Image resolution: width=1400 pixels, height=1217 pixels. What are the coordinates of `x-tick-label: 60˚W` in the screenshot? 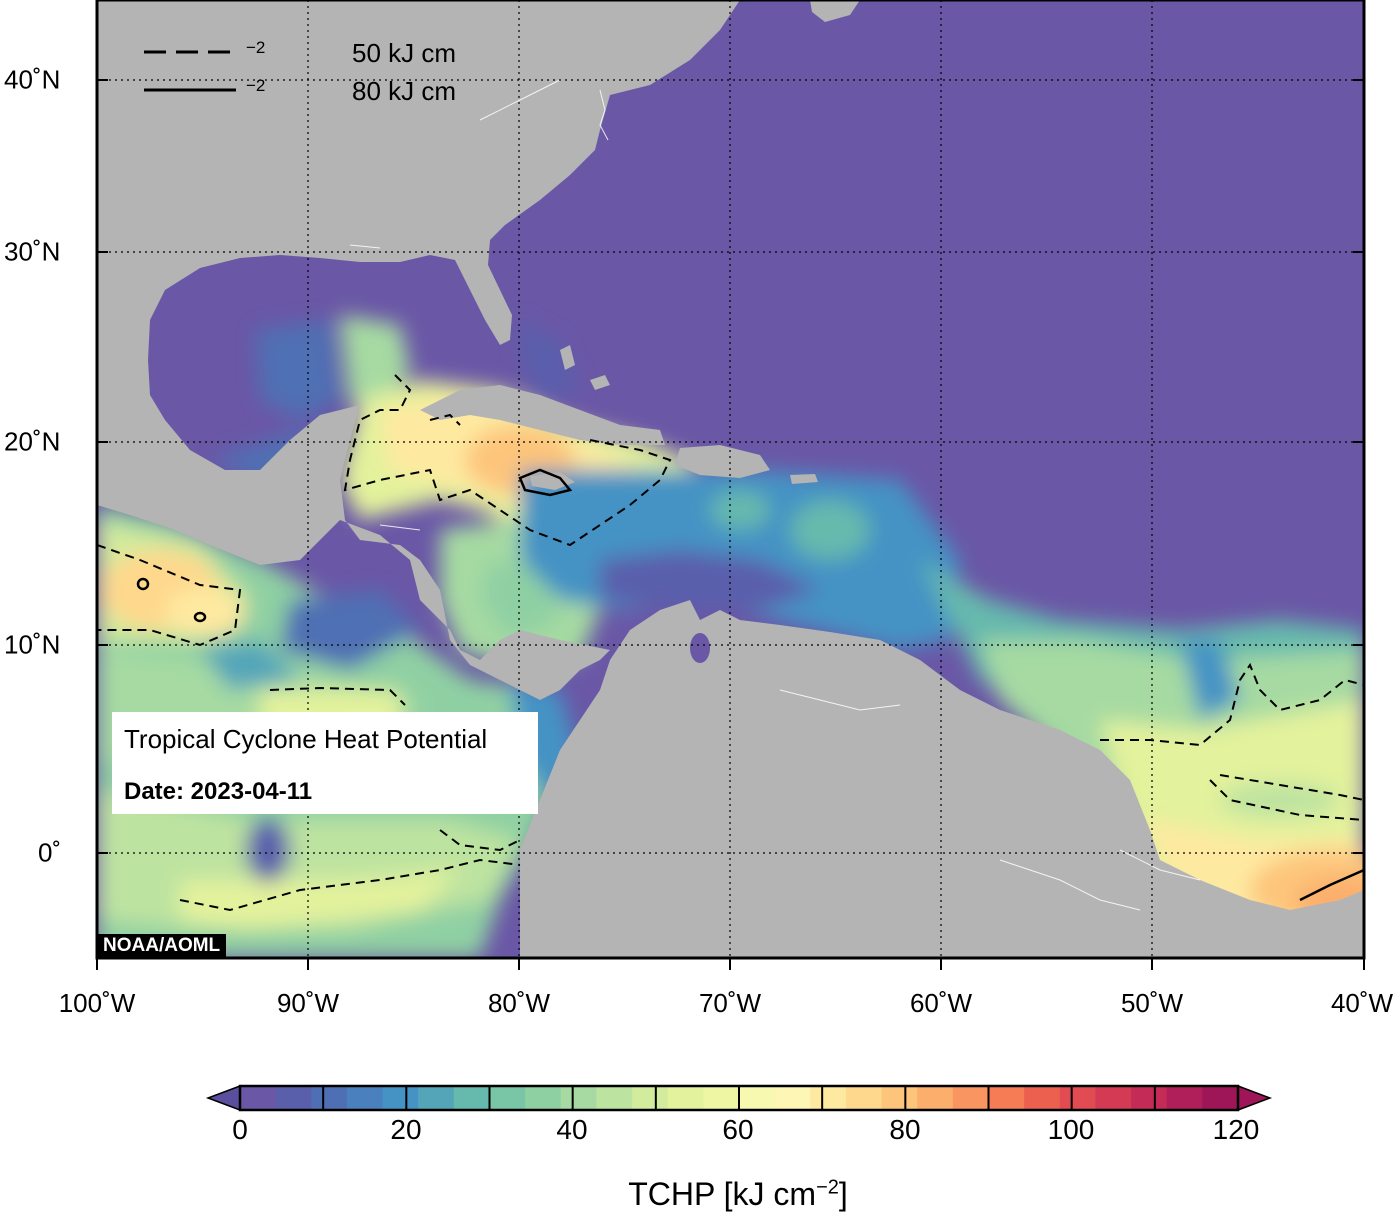 It's located at (941, 1003).